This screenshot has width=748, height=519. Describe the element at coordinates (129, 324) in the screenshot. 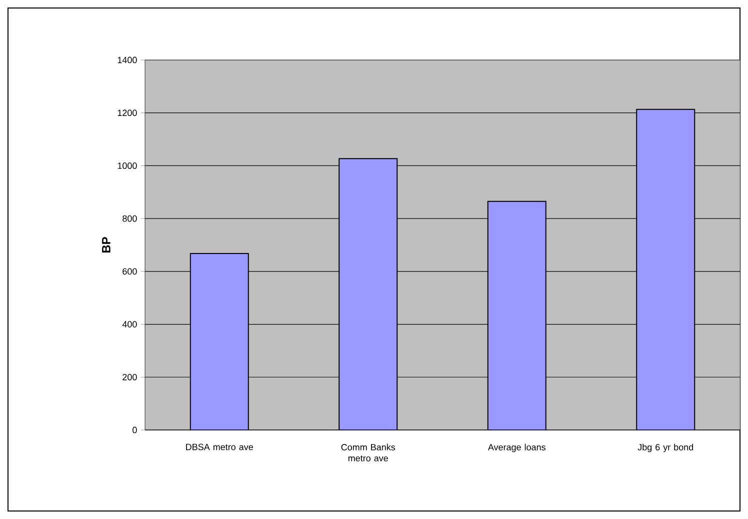

I see `y-tick-label: 400` at that location.